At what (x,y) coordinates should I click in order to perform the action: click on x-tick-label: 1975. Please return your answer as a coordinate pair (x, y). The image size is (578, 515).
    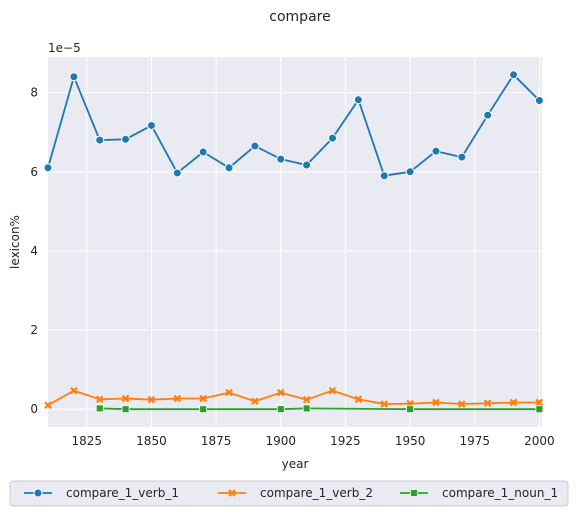
    Looking at the image, I should click on (474, 441).